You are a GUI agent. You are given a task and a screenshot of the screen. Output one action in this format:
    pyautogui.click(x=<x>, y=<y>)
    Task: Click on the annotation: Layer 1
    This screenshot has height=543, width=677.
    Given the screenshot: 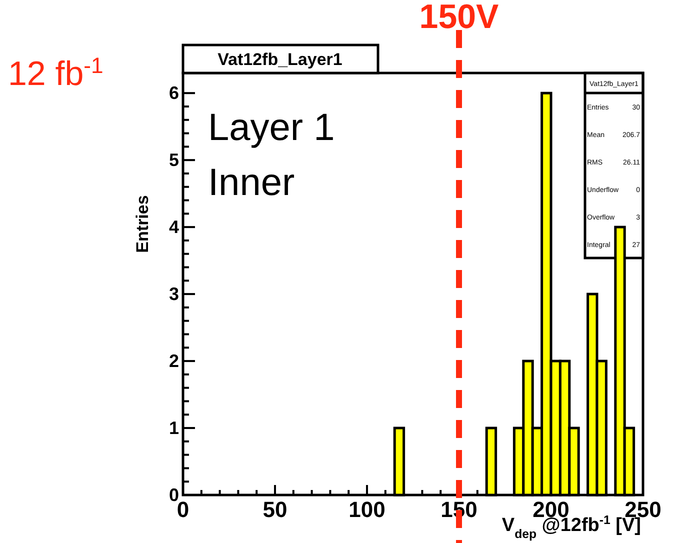 What is the action you would take?
    pyautogui.click(x=271, y=128)
    